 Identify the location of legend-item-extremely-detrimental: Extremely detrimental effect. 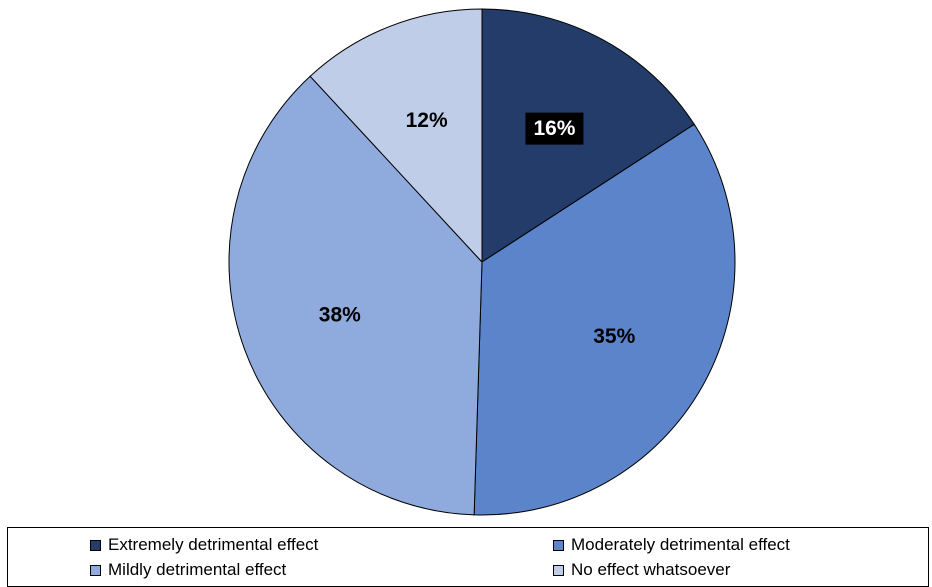
(204, 545).